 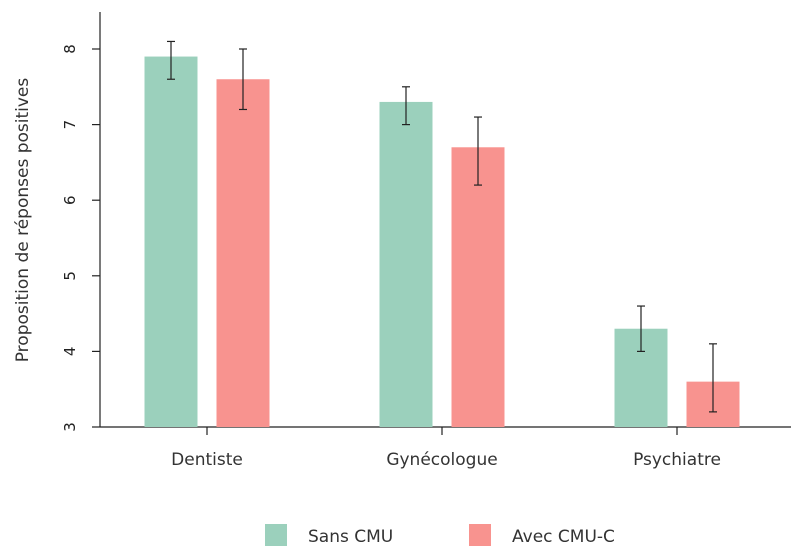 I want to click on y-tick-label: 8, so click(x=70, y=49).